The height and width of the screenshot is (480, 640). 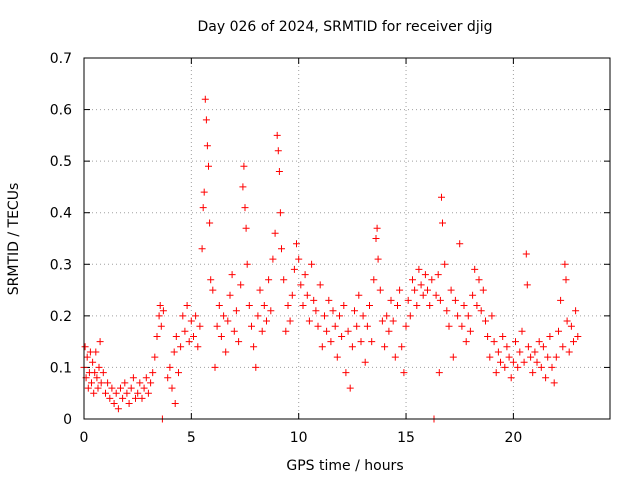 I want to click on y-tick-label: 0.7, so click(x=61, y=59).